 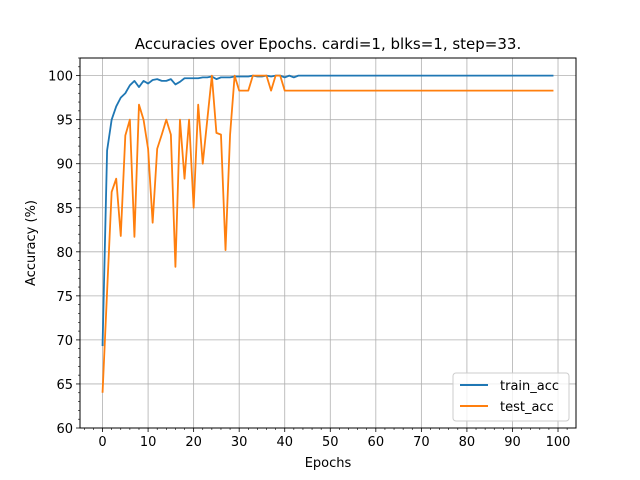 I want to click on x-tick-label: 40, so click(x=284, y=442).